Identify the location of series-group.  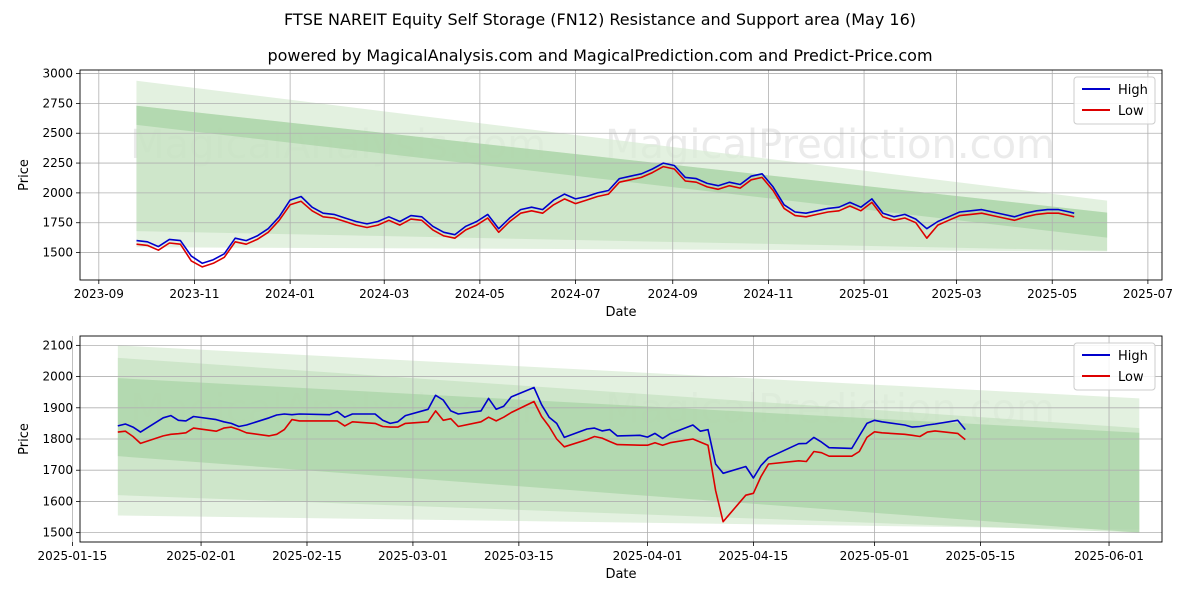
(605, 215).